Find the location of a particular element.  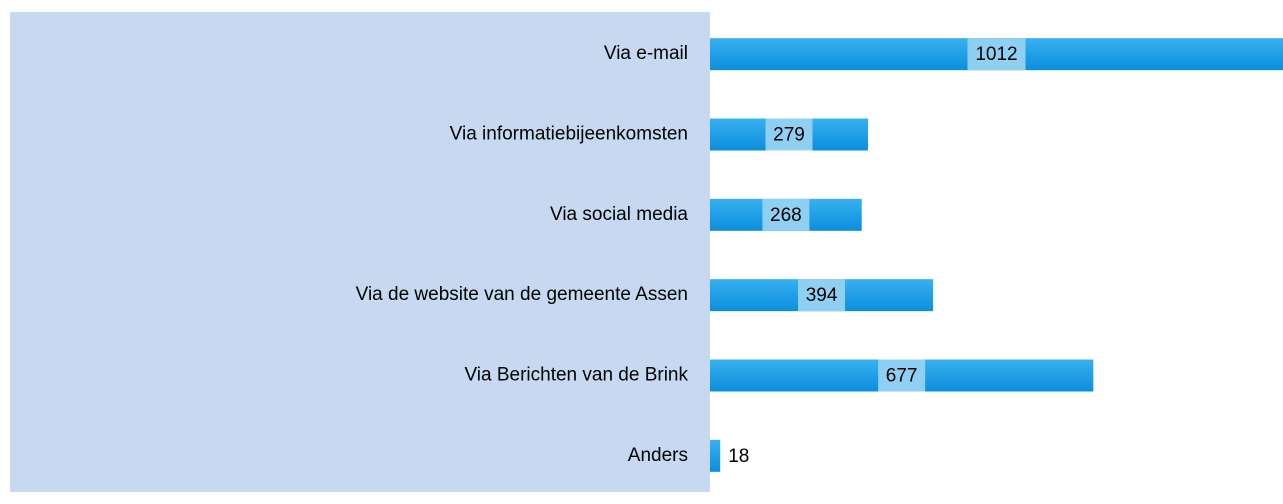

value-label: 279 is located at coordinates (789, 135).